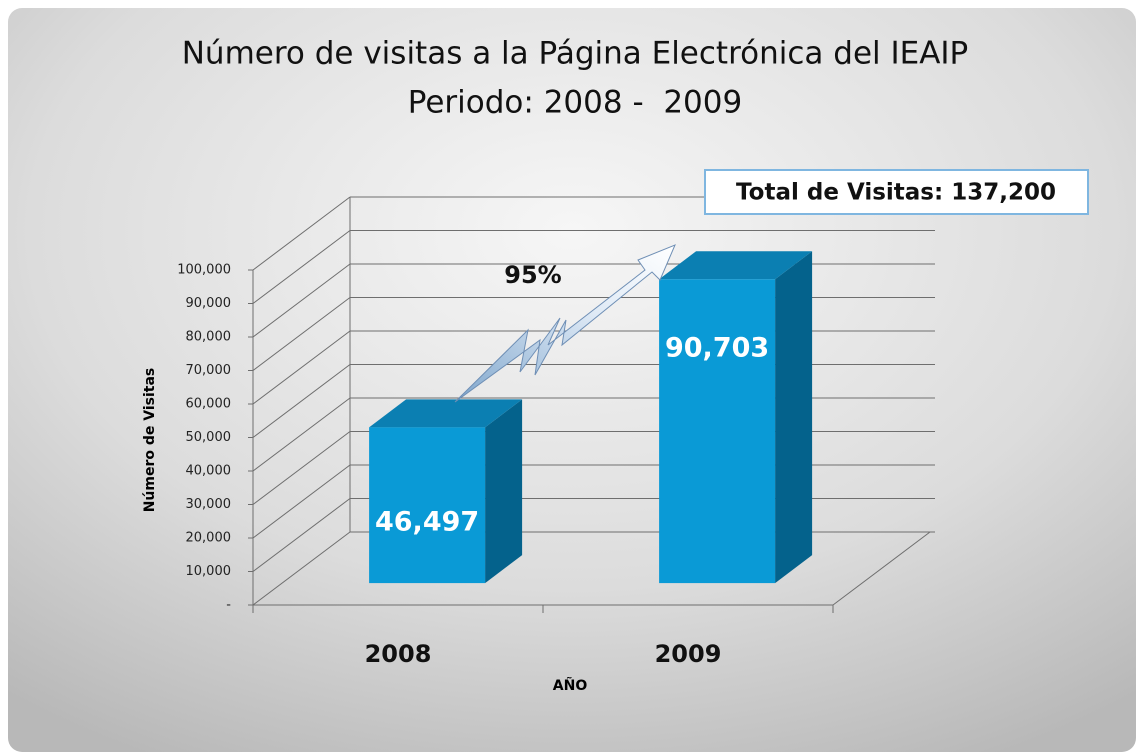 This screenshot has width=1141, height=756. What do you see at coordinates (881, 568) in the screenshot?
I see `floor-right` at bounding box center [881, 568].